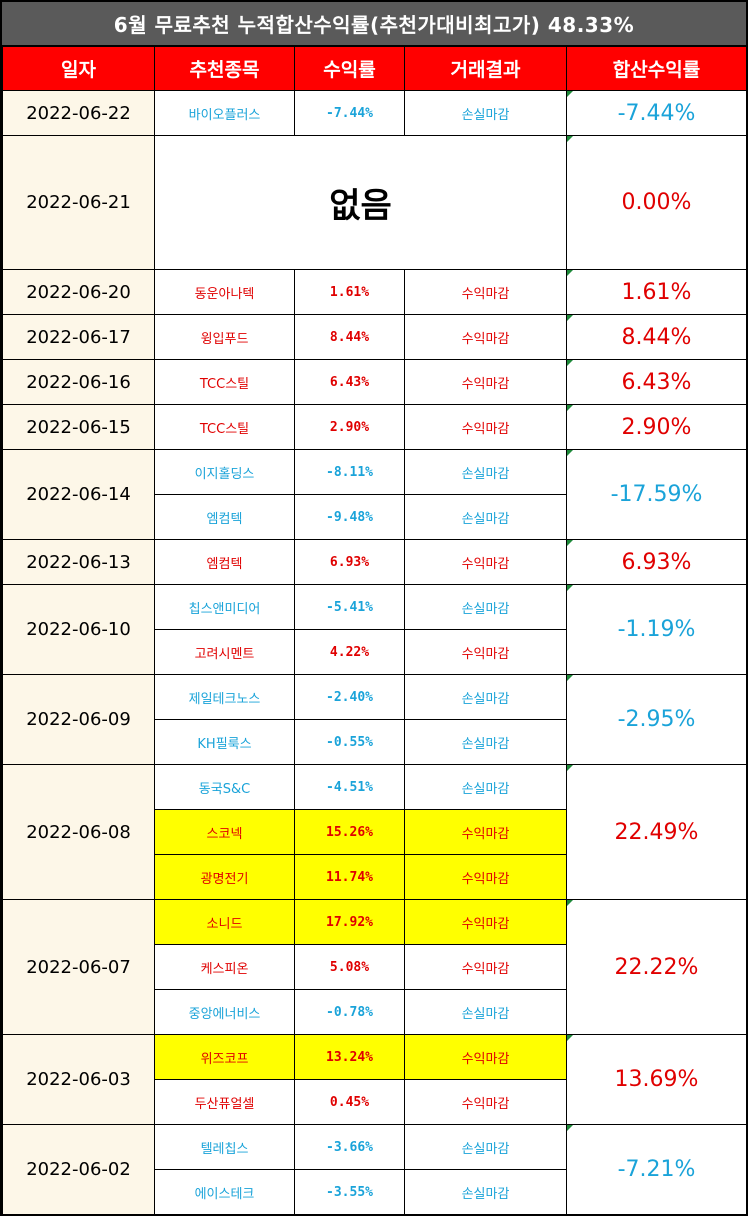  I want to click on table-row: 스코넥 15.26% 수익마감, so click(375, 832).